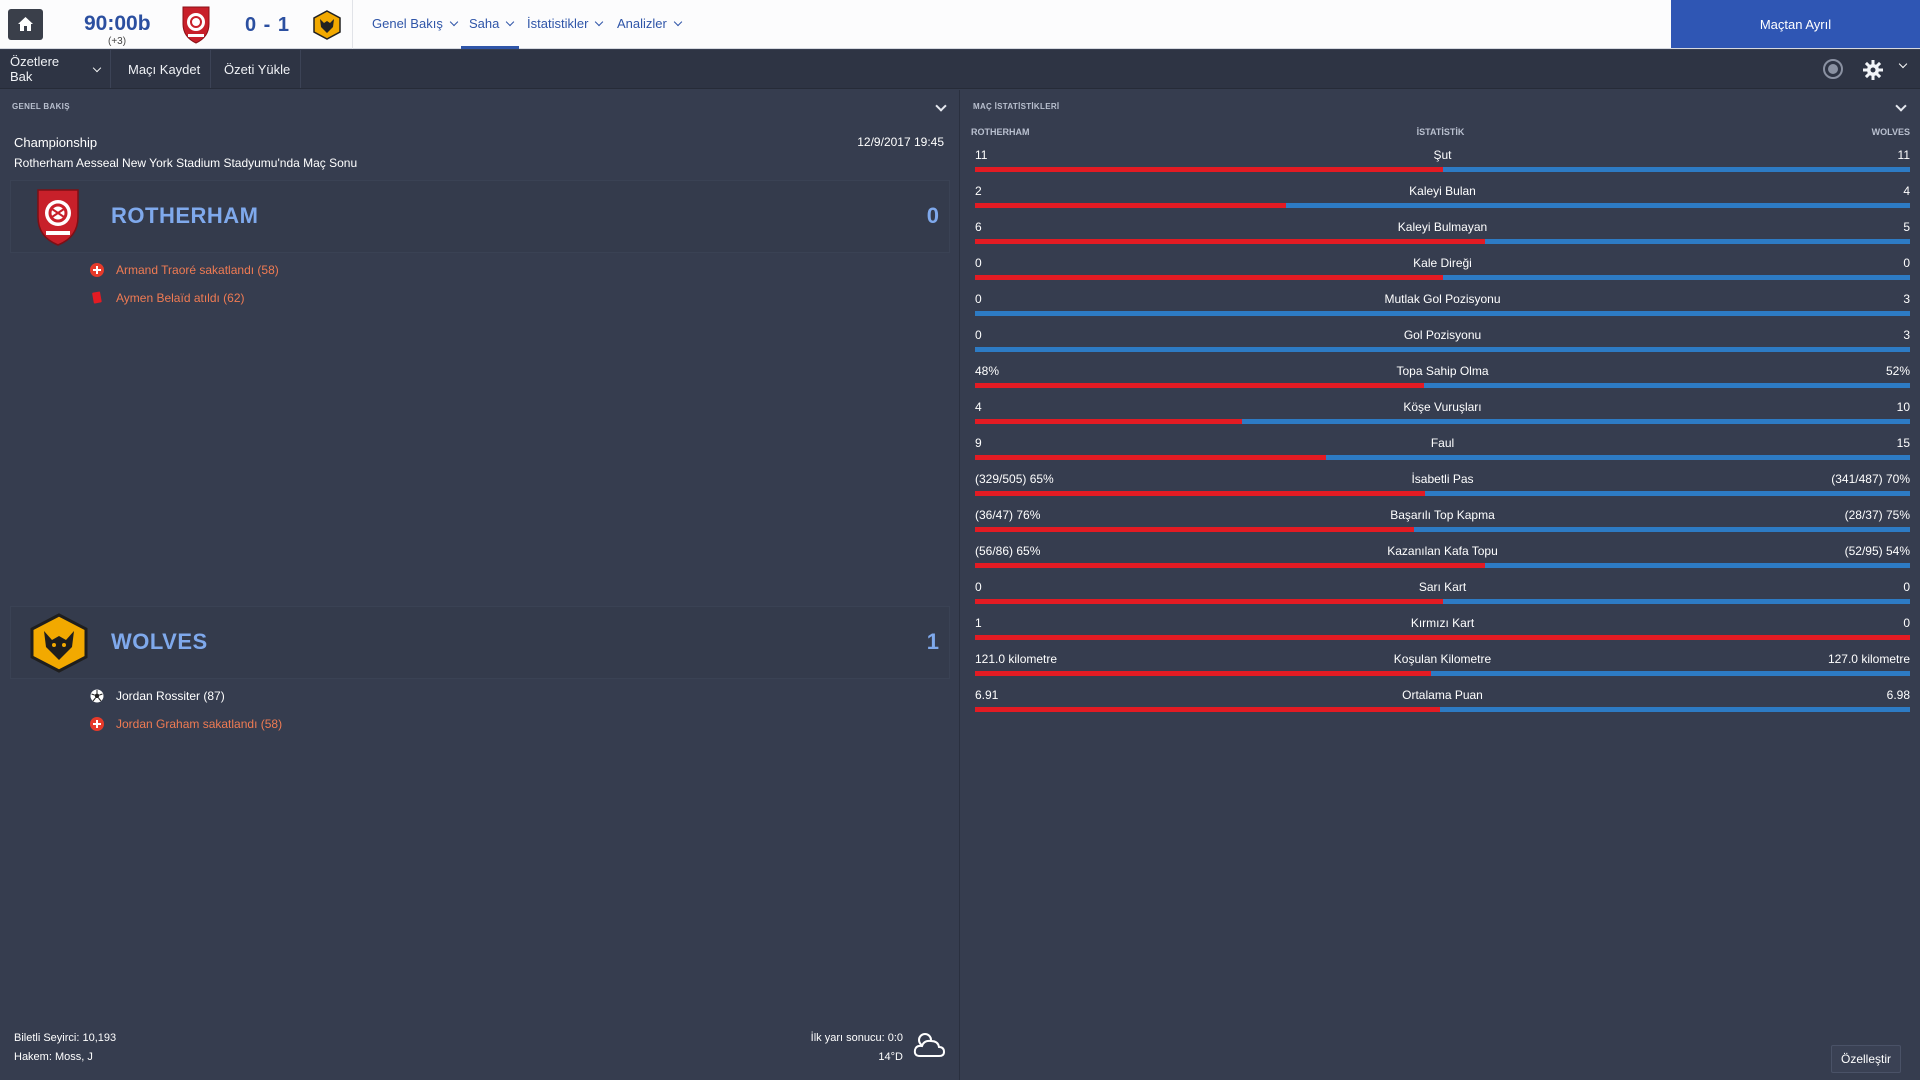 This screenshot has height=1080, width=1920. I want to click on stat-home-value: (36/47) 76%, so click(1008, 515).